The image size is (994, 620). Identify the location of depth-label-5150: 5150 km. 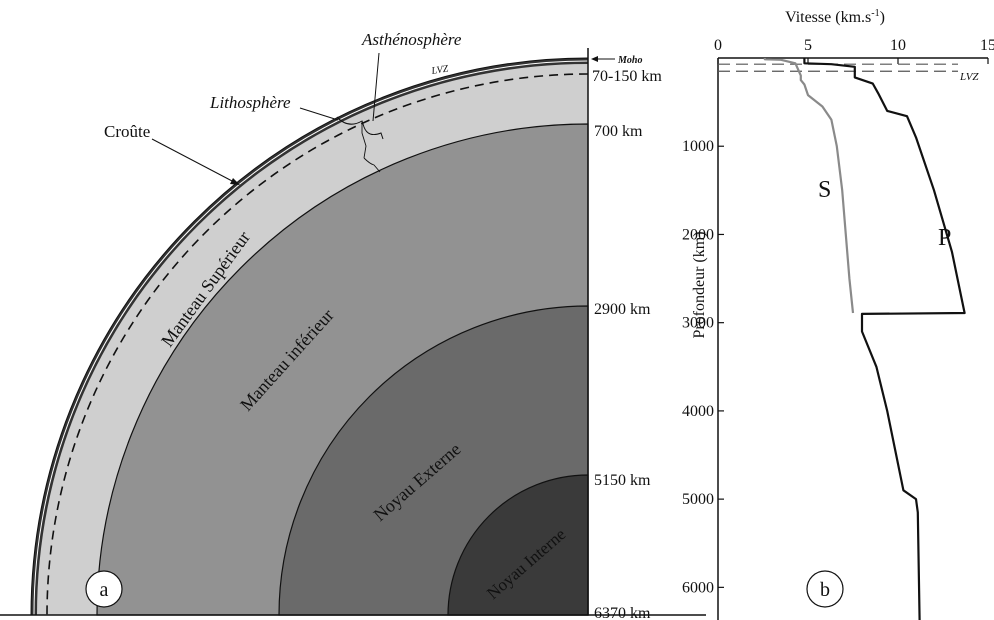
(622, 480).